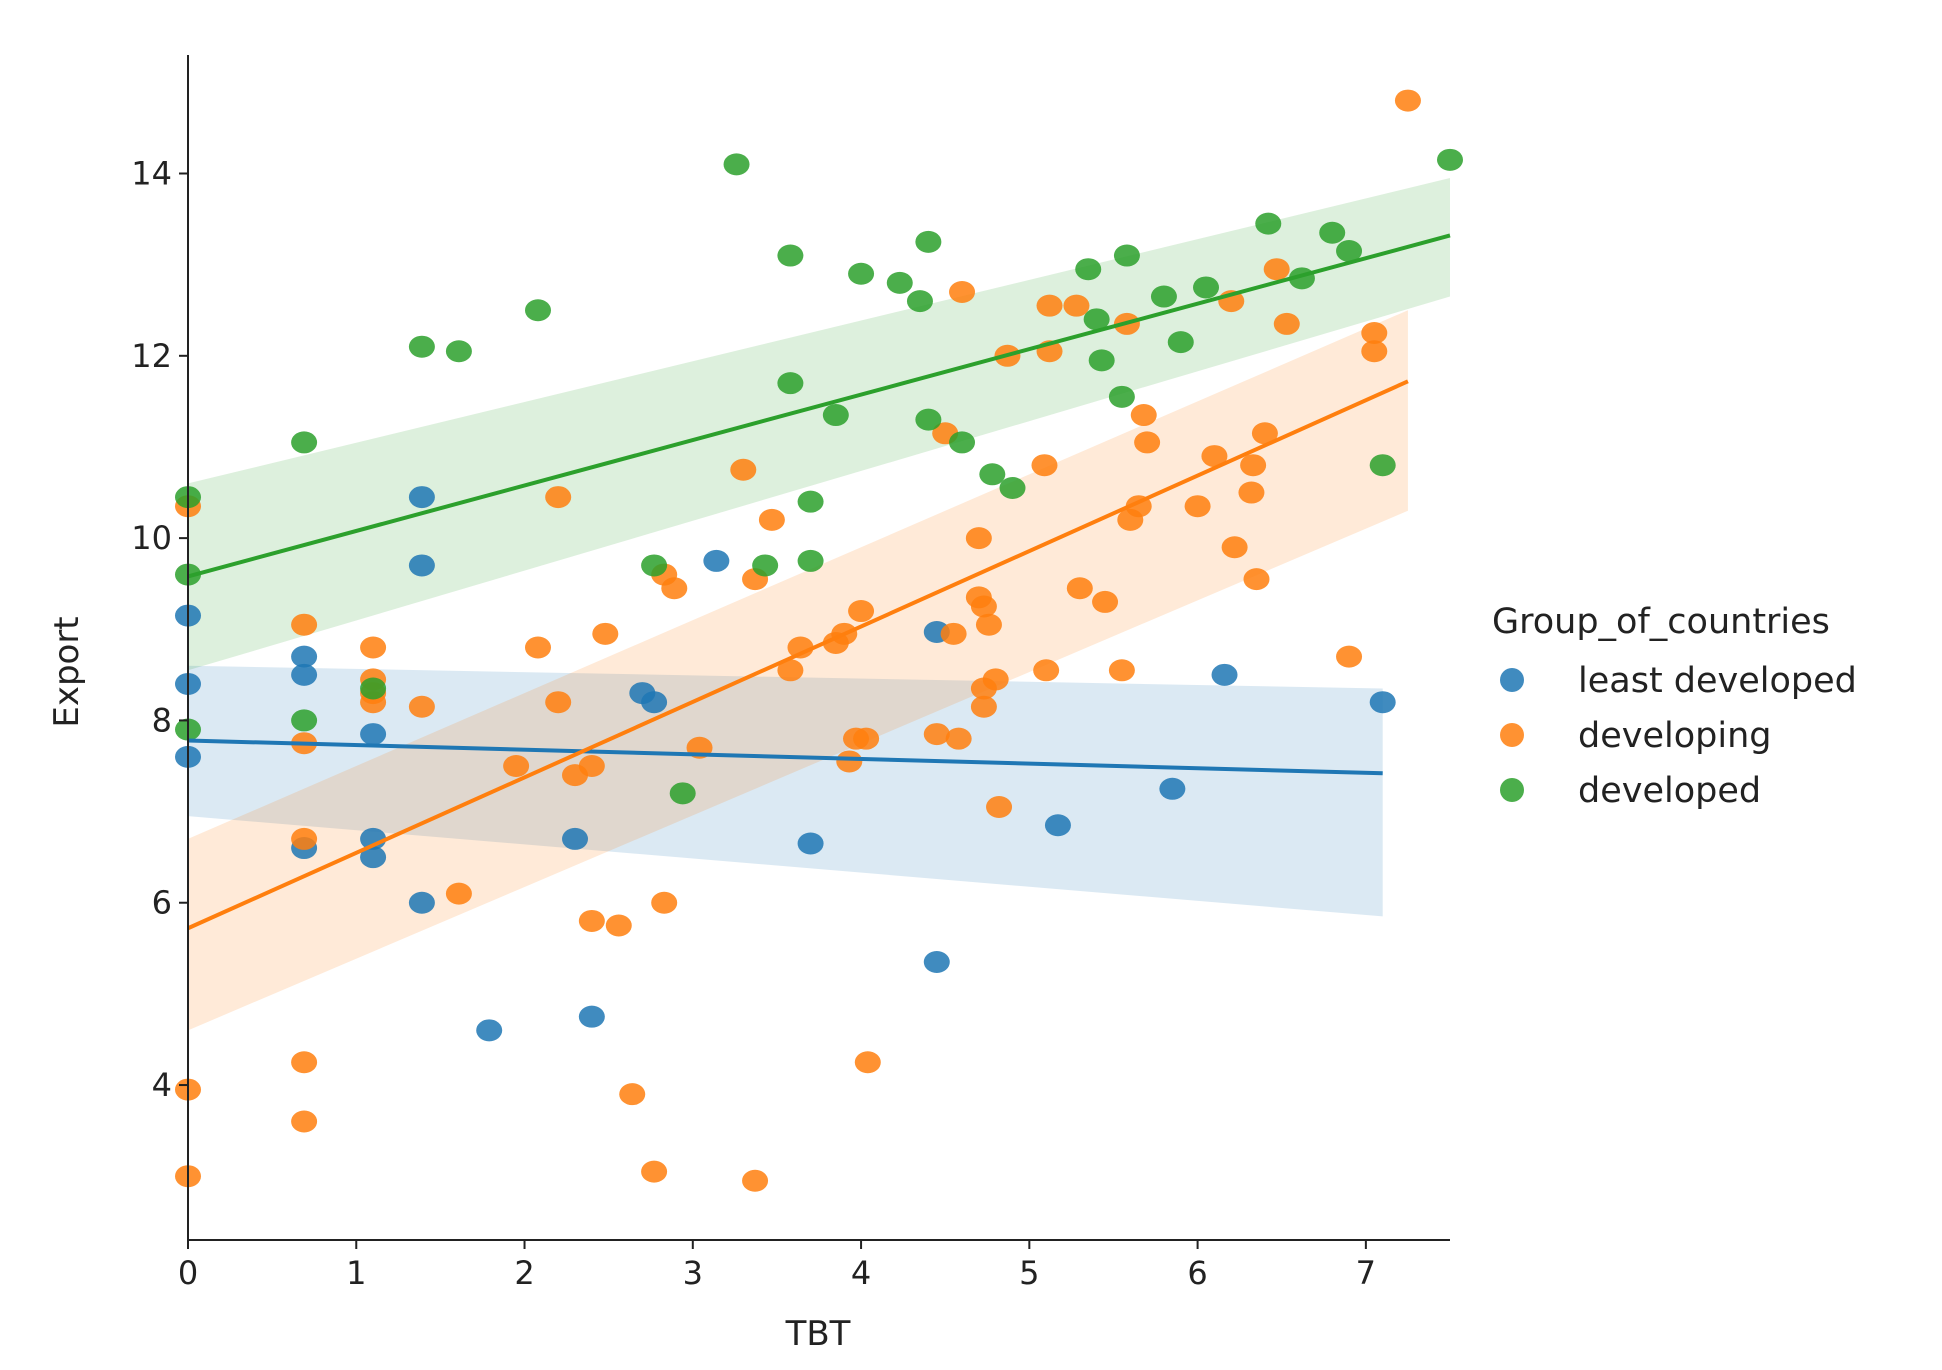  What do you see at coordinates (818, 1334) in the screenshot?
I see `x-axis-label: TBT` at bounding box center [818, 1334].